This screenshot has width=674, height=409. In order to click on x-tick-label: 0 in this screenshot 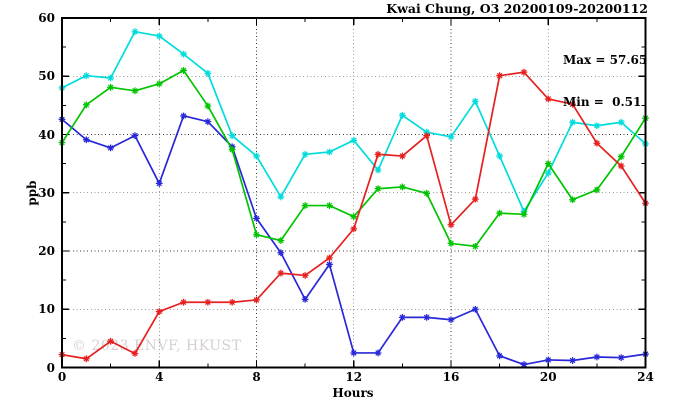, I will do `click(62, 377)`.